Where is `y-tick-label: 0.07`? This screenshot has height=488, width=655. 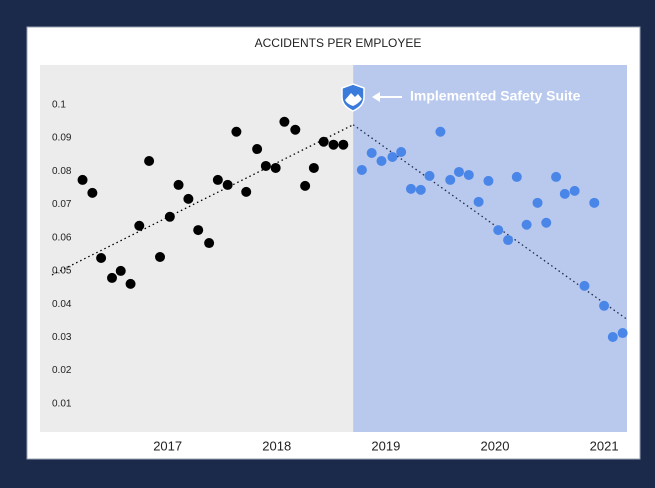 y-tick-label: 0.07 is located at coordinates (62, 204).